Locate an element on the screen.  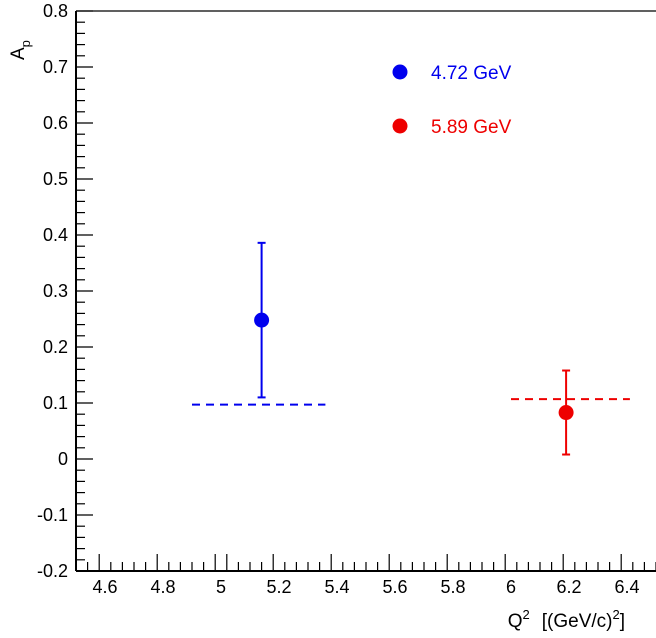
y-tick-label: 0.7 is located at coordinates (55, 67).